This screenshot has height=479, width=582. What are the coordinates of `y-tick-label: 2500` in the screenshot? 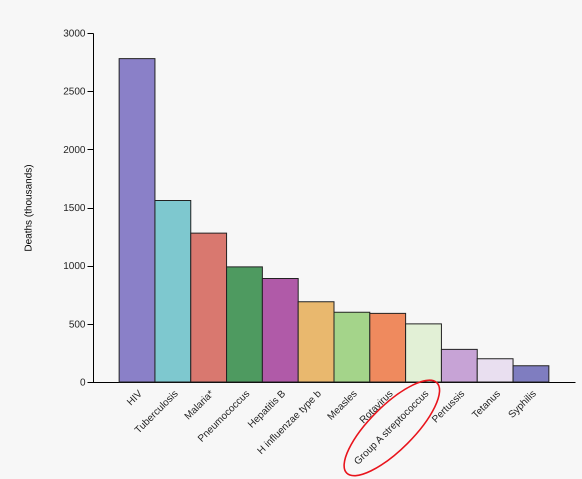 It's located at (74, 92).